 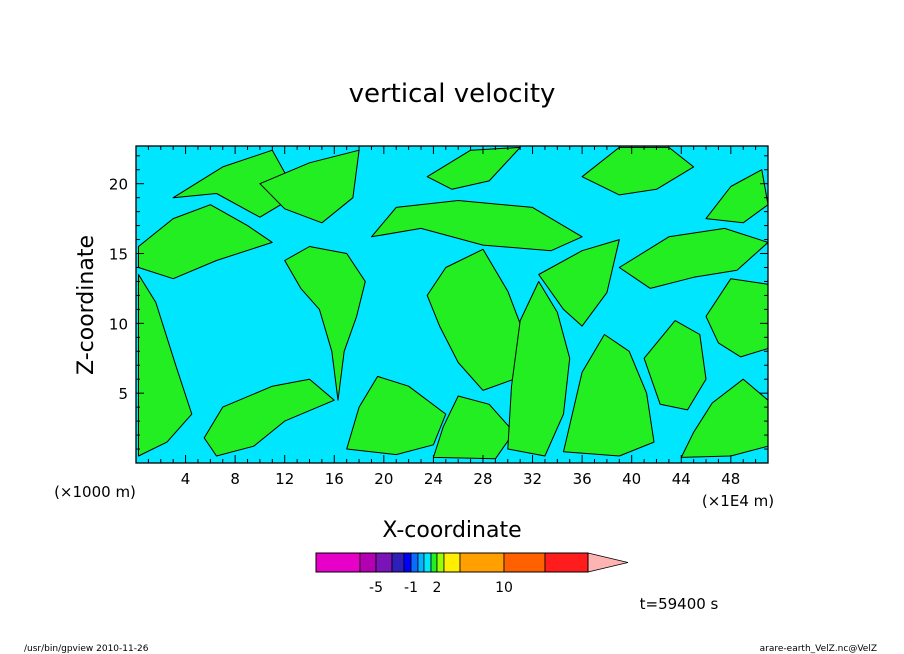 What do you see at coordinates (730, 479) in the screenshot?
I see `x-tick-label: 48` at bounding box center [730, 479].